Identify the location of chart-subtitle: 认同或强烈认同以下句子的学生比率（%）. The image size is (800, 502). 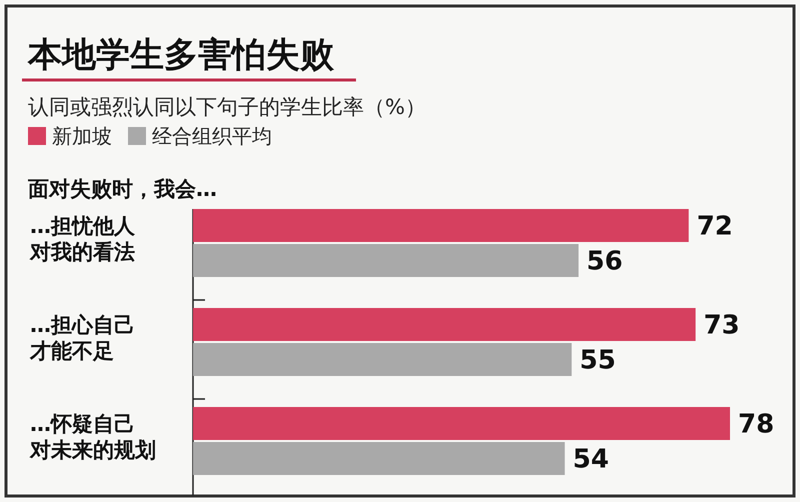
(227, 107).